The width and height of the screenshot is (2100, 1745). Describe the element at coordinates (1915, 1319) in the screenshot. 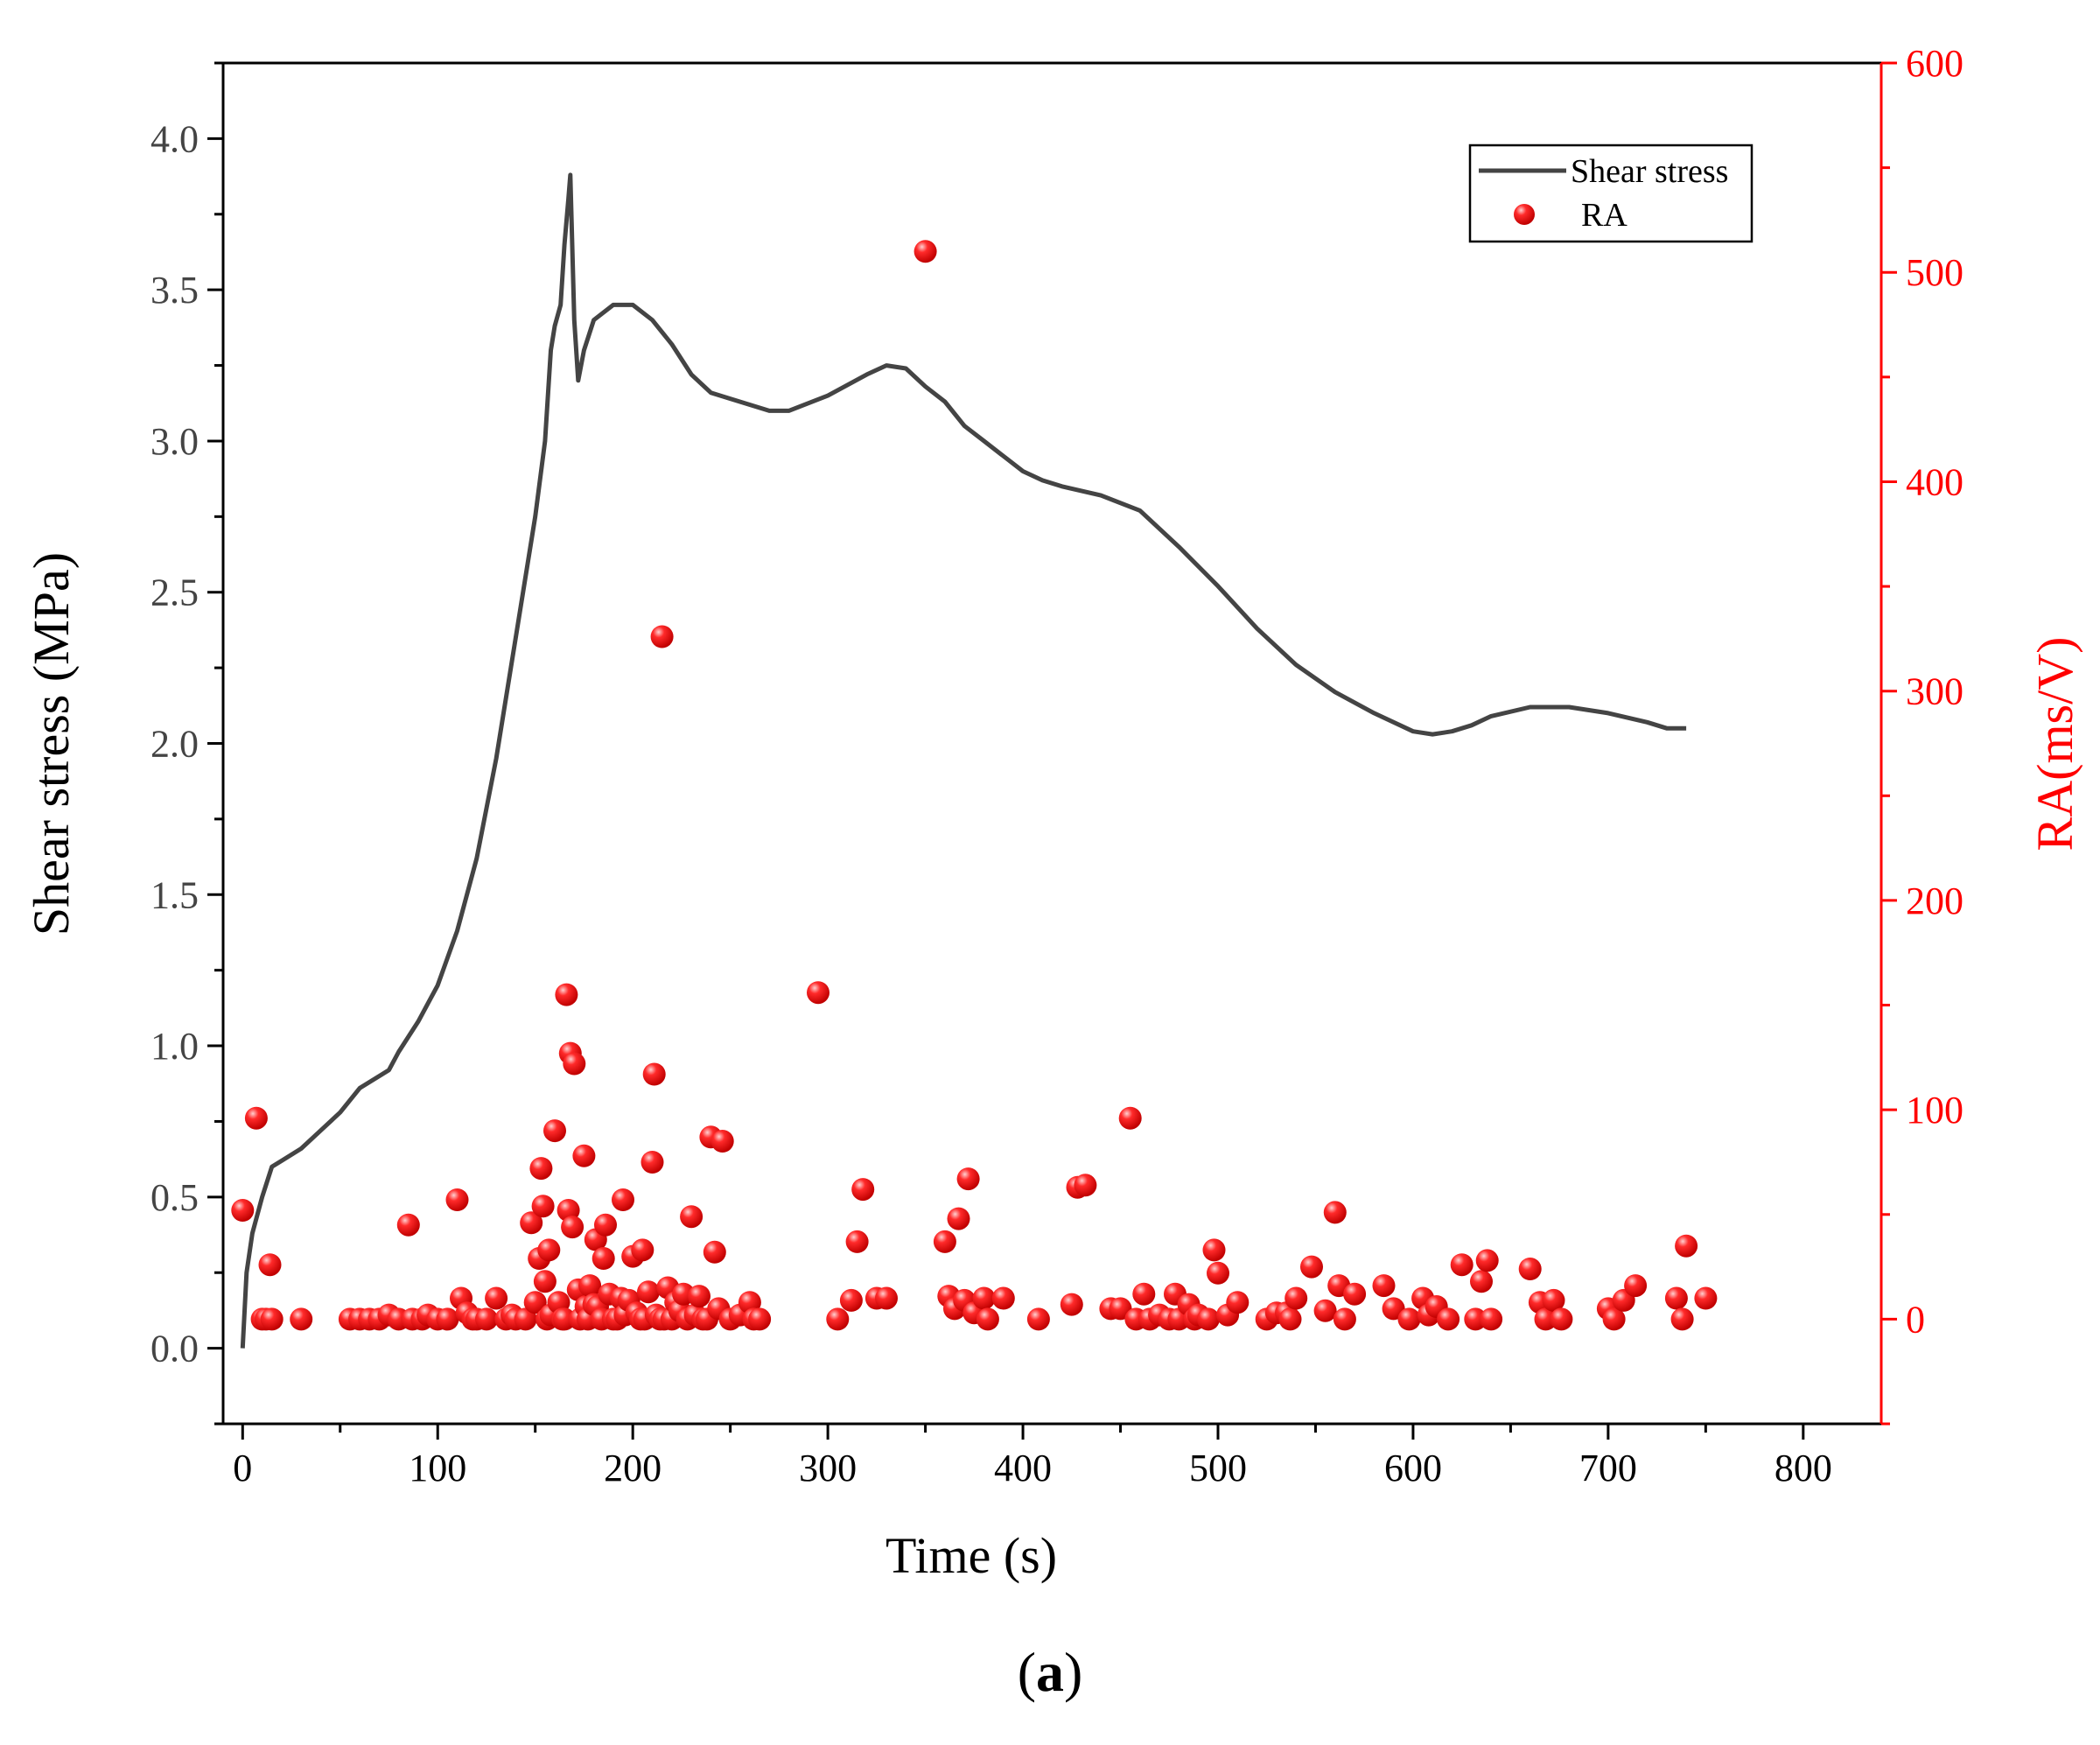

I see `y-right-tick-label: 0` at that location.